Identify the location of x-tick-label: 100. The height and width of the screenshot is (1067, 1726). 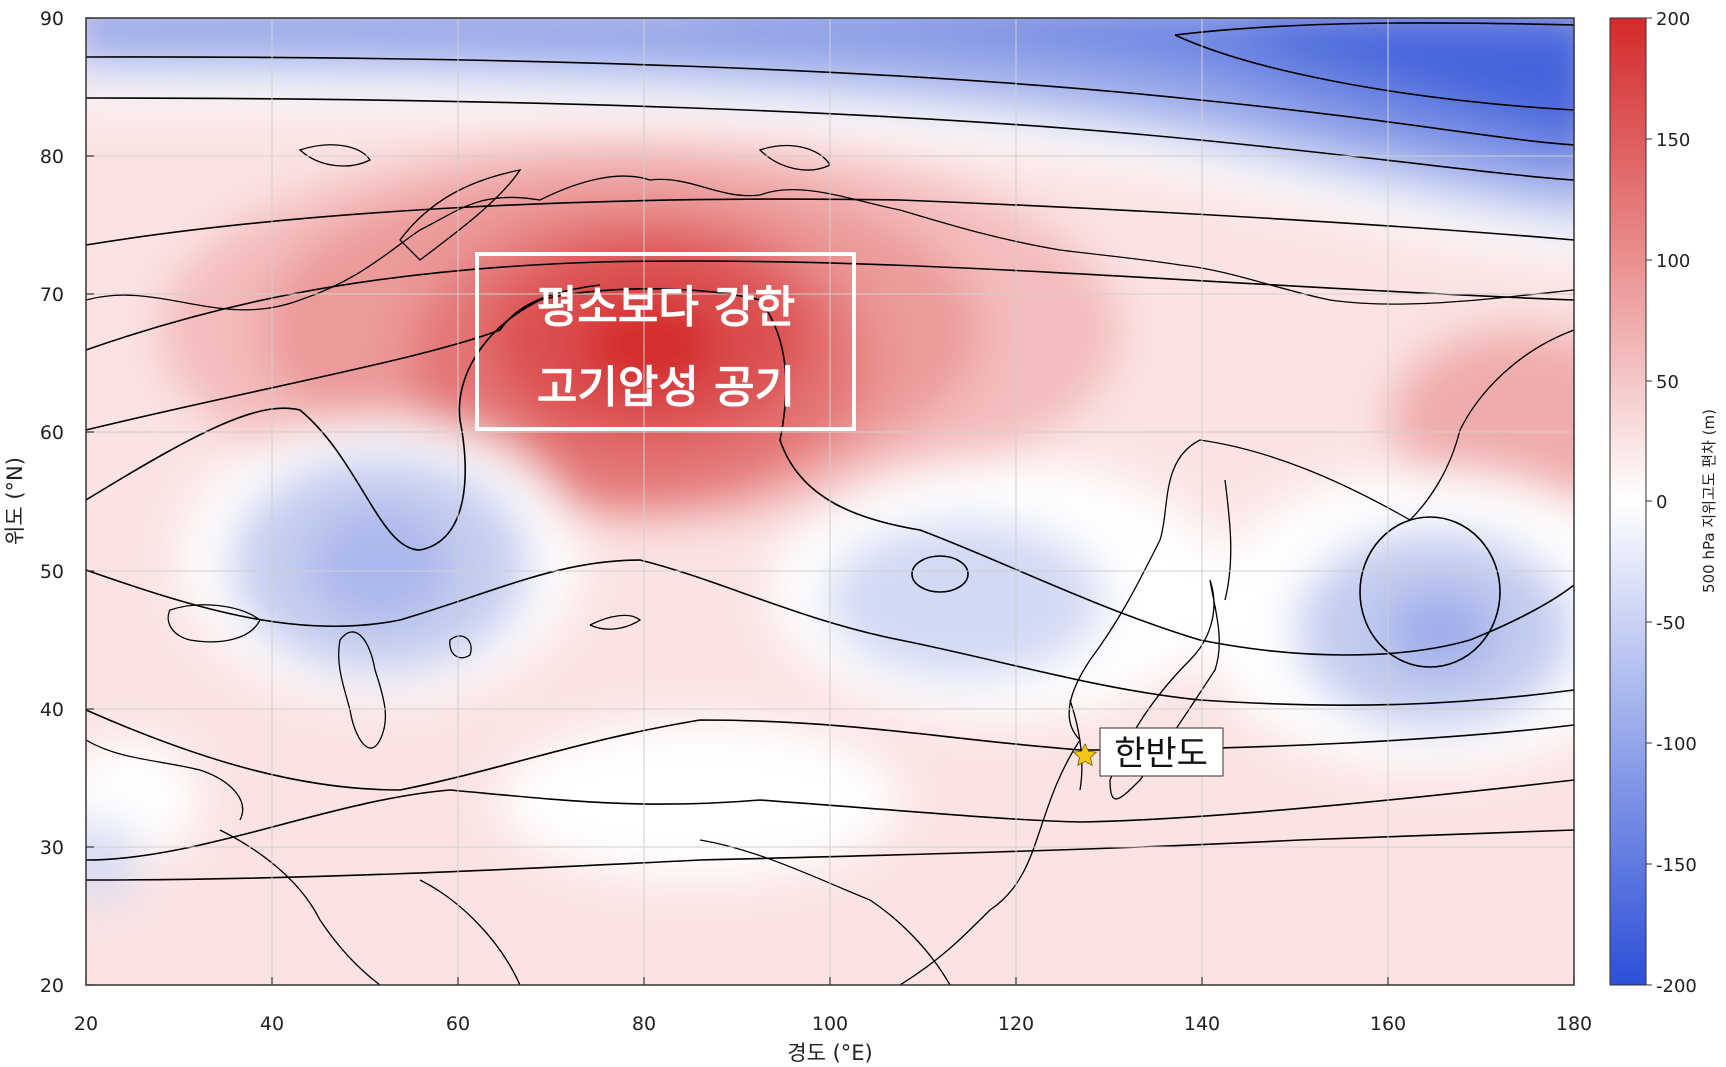
(830, 1024).